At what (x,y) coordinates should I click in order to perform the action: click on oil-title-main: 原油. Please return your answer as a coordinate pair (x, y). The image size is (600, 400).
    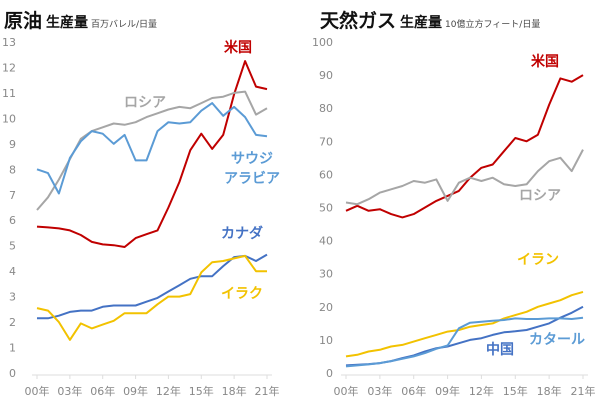
    Looking at the image, I should click on (23, 21).